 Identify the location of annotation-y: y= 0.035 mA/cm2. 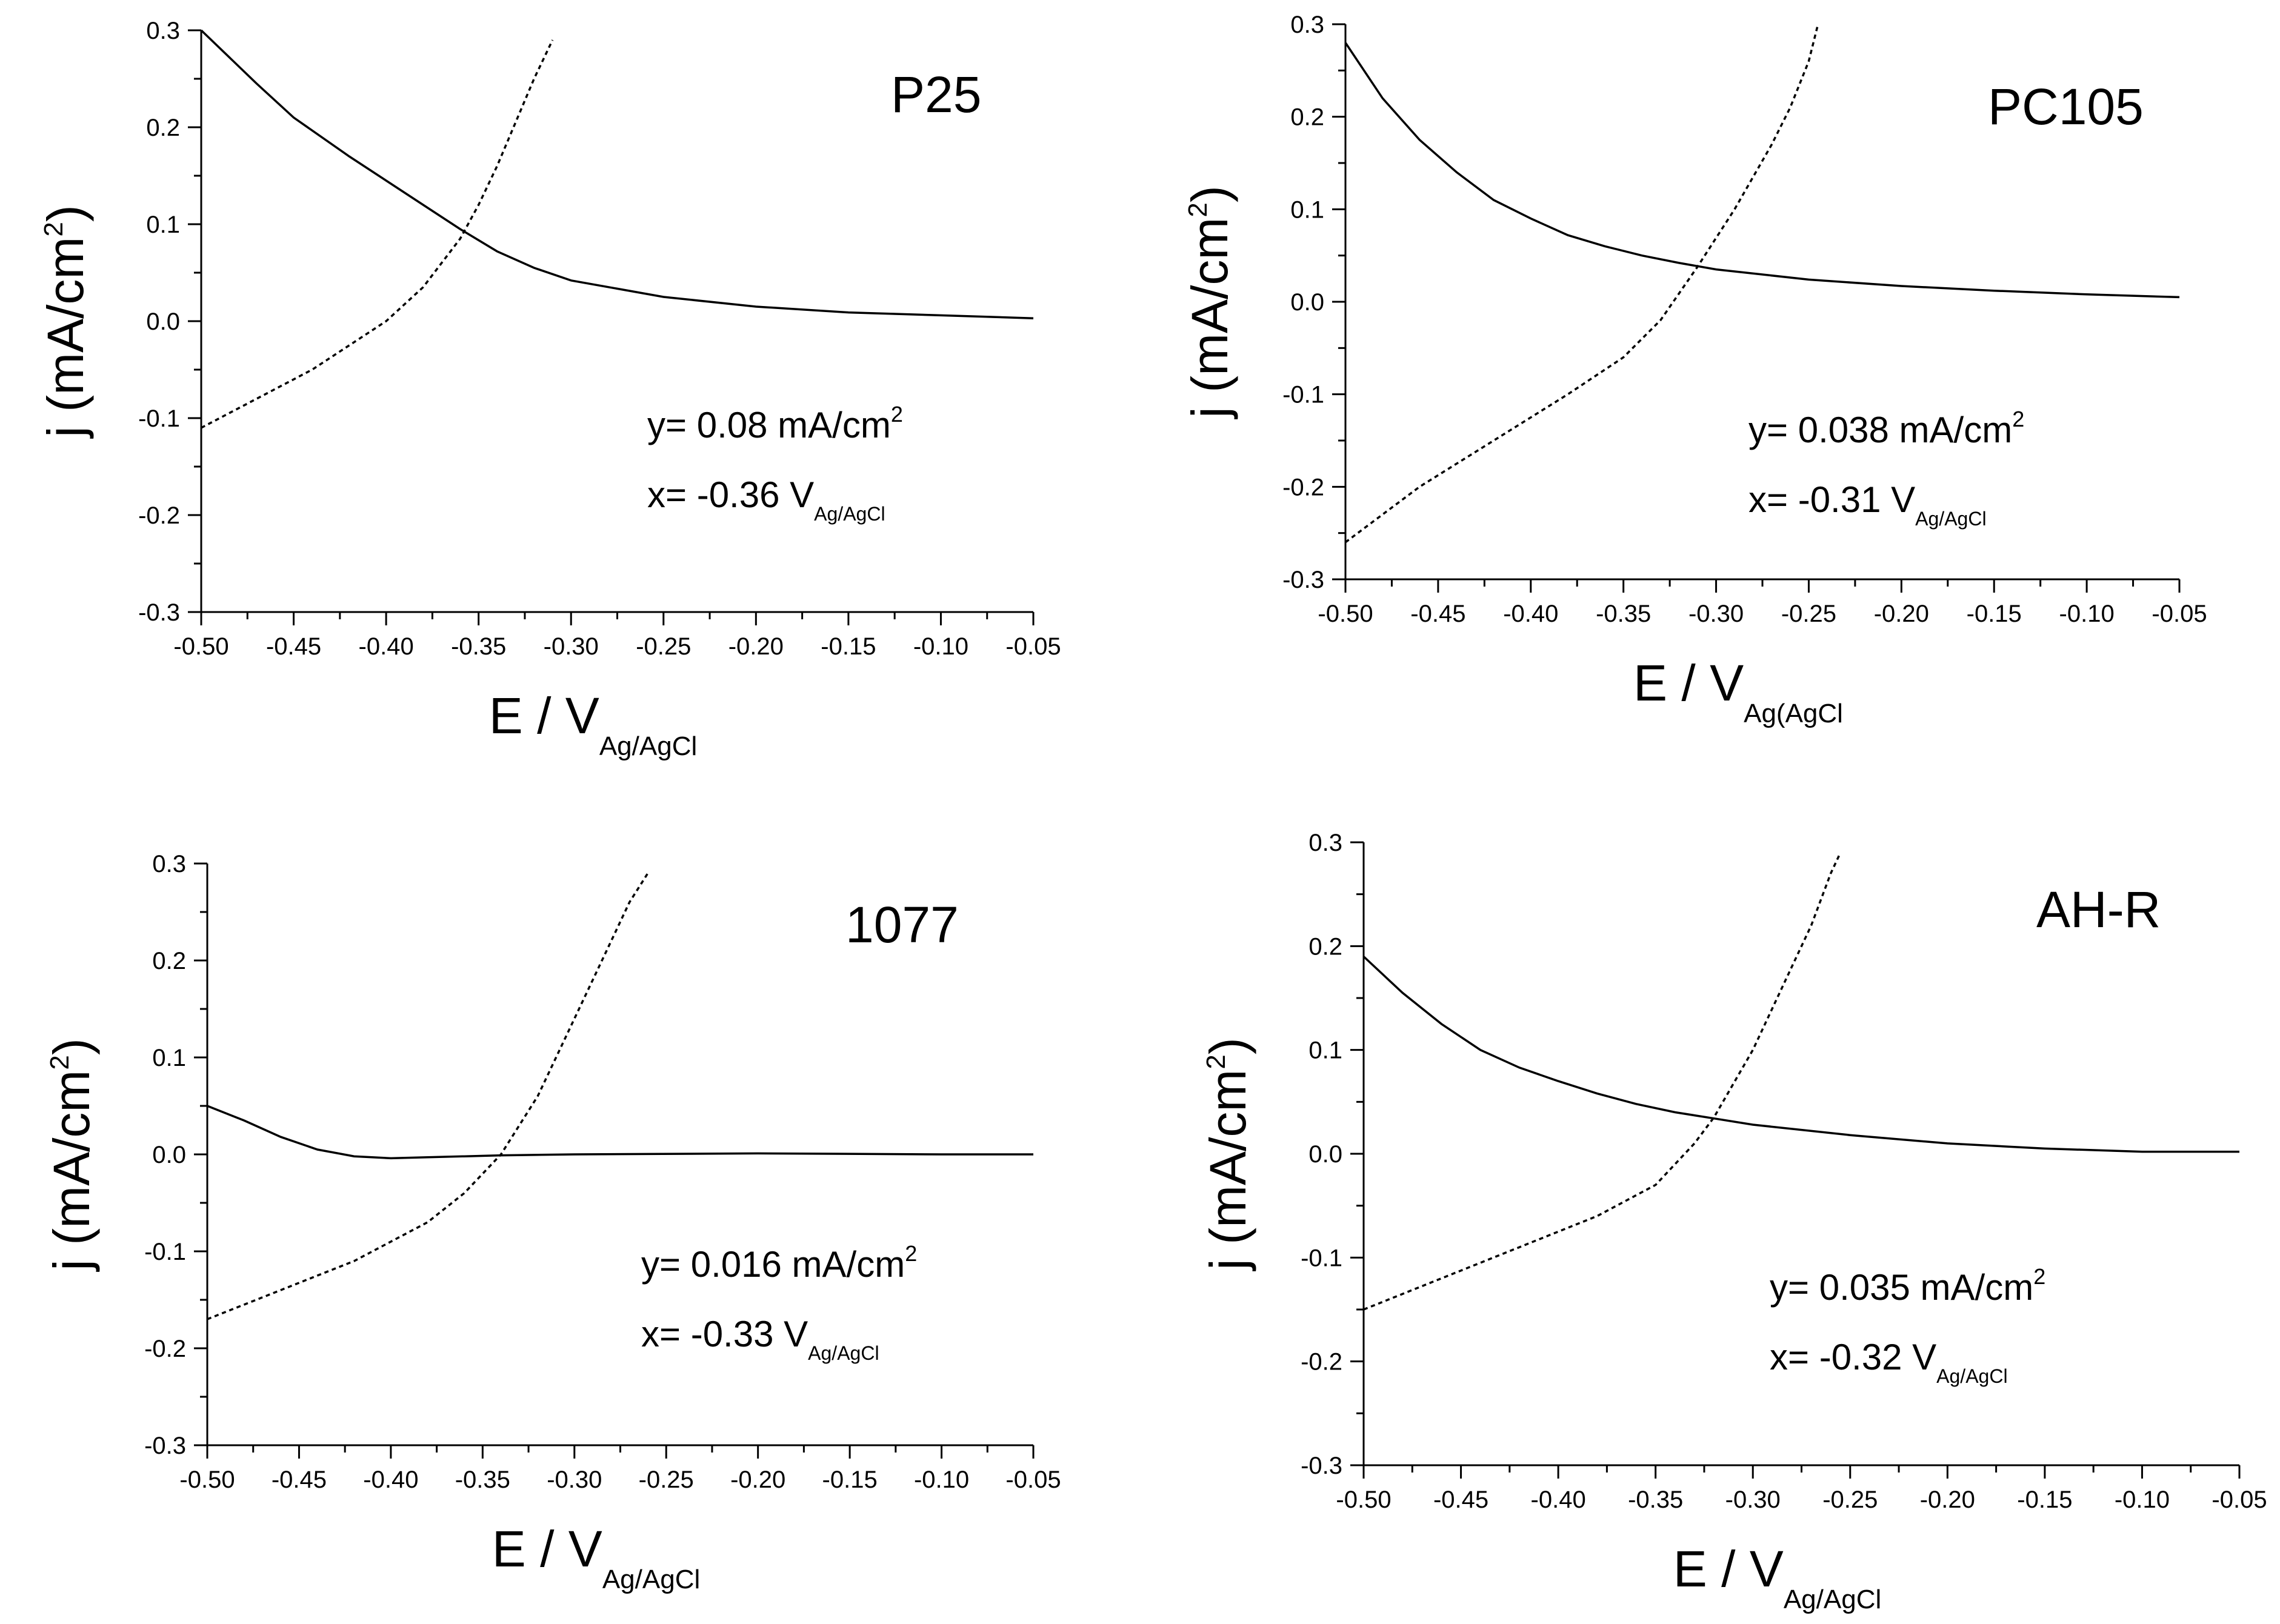
(1907, 1286).